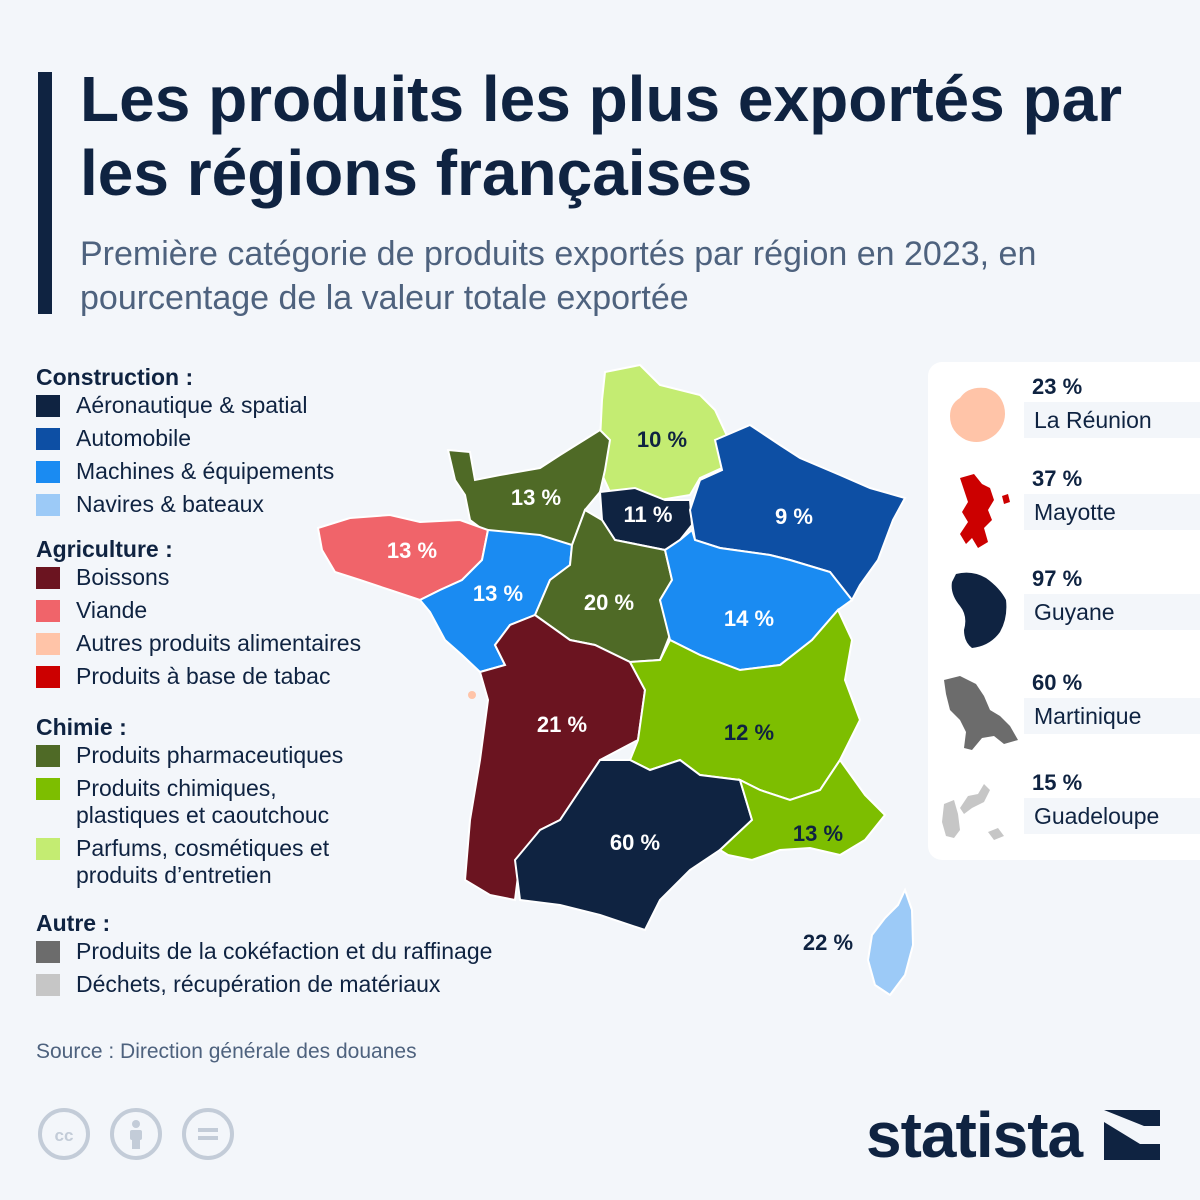  What do you see at coordinates (104, 549) in the screenshot?
I see `legend-group-title: Agriculture :` at bounding box center [104, 549].